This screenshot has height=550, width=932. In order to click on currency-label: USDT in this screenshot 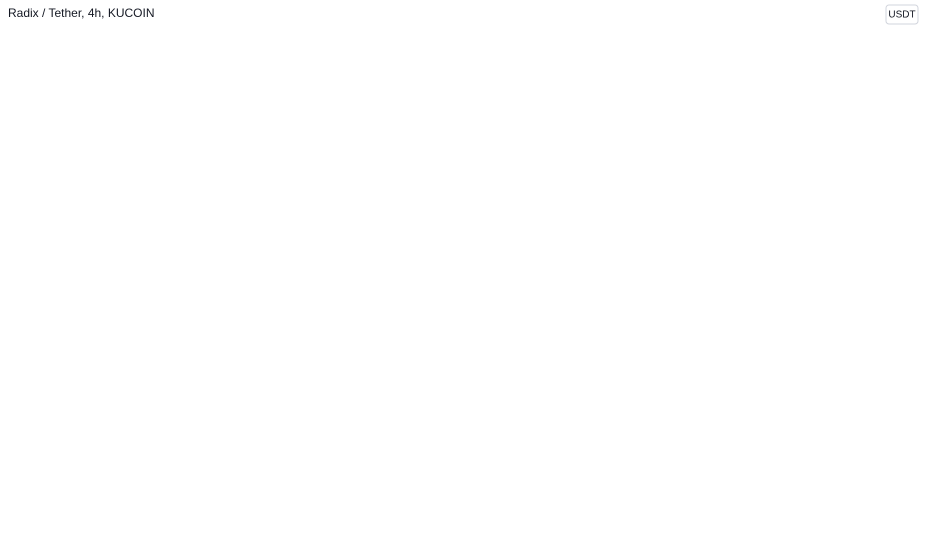, I will do `click(901, 15)`.